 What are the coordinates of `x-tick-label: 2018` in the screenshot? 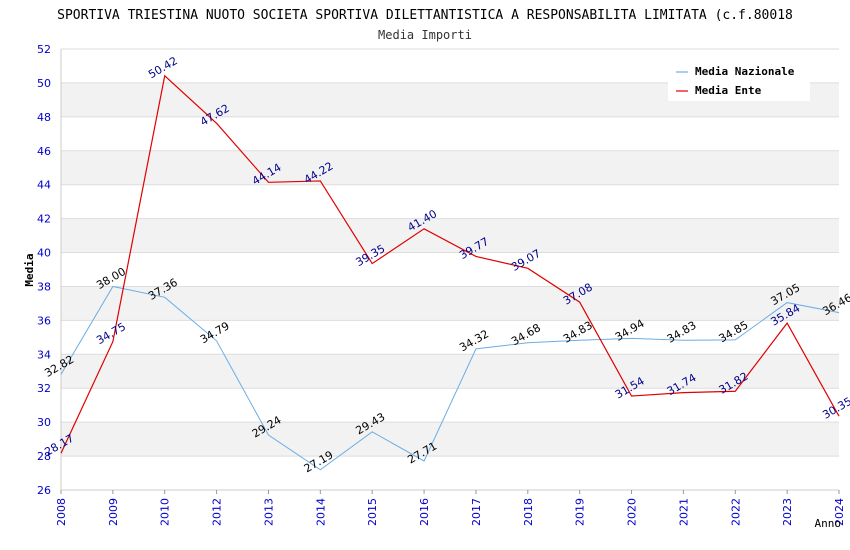 It's located at (528, 512).